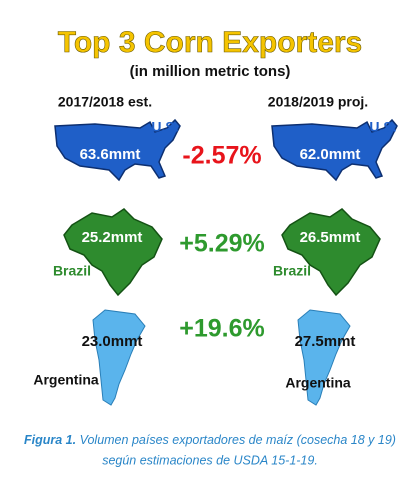  Describe the element at coordinates (210, 460) in the screenshot. I see `caption-text: según estimaciones de USDA 15-1-19.` at that location.